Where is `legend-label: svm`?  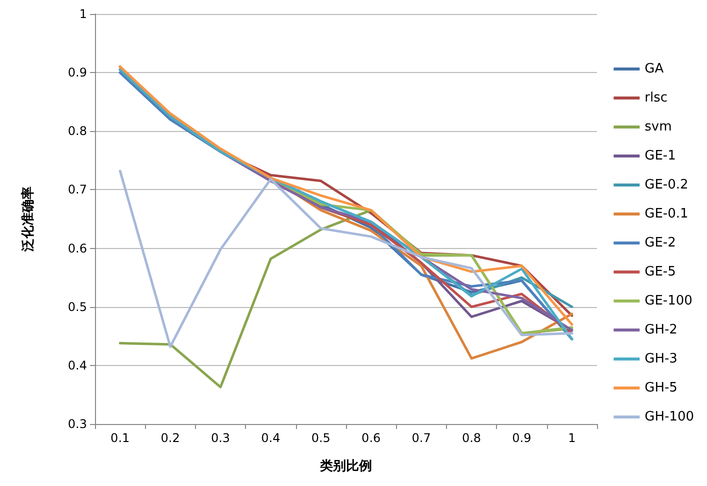 legend-label: svm is located at coordinates (658, 127).